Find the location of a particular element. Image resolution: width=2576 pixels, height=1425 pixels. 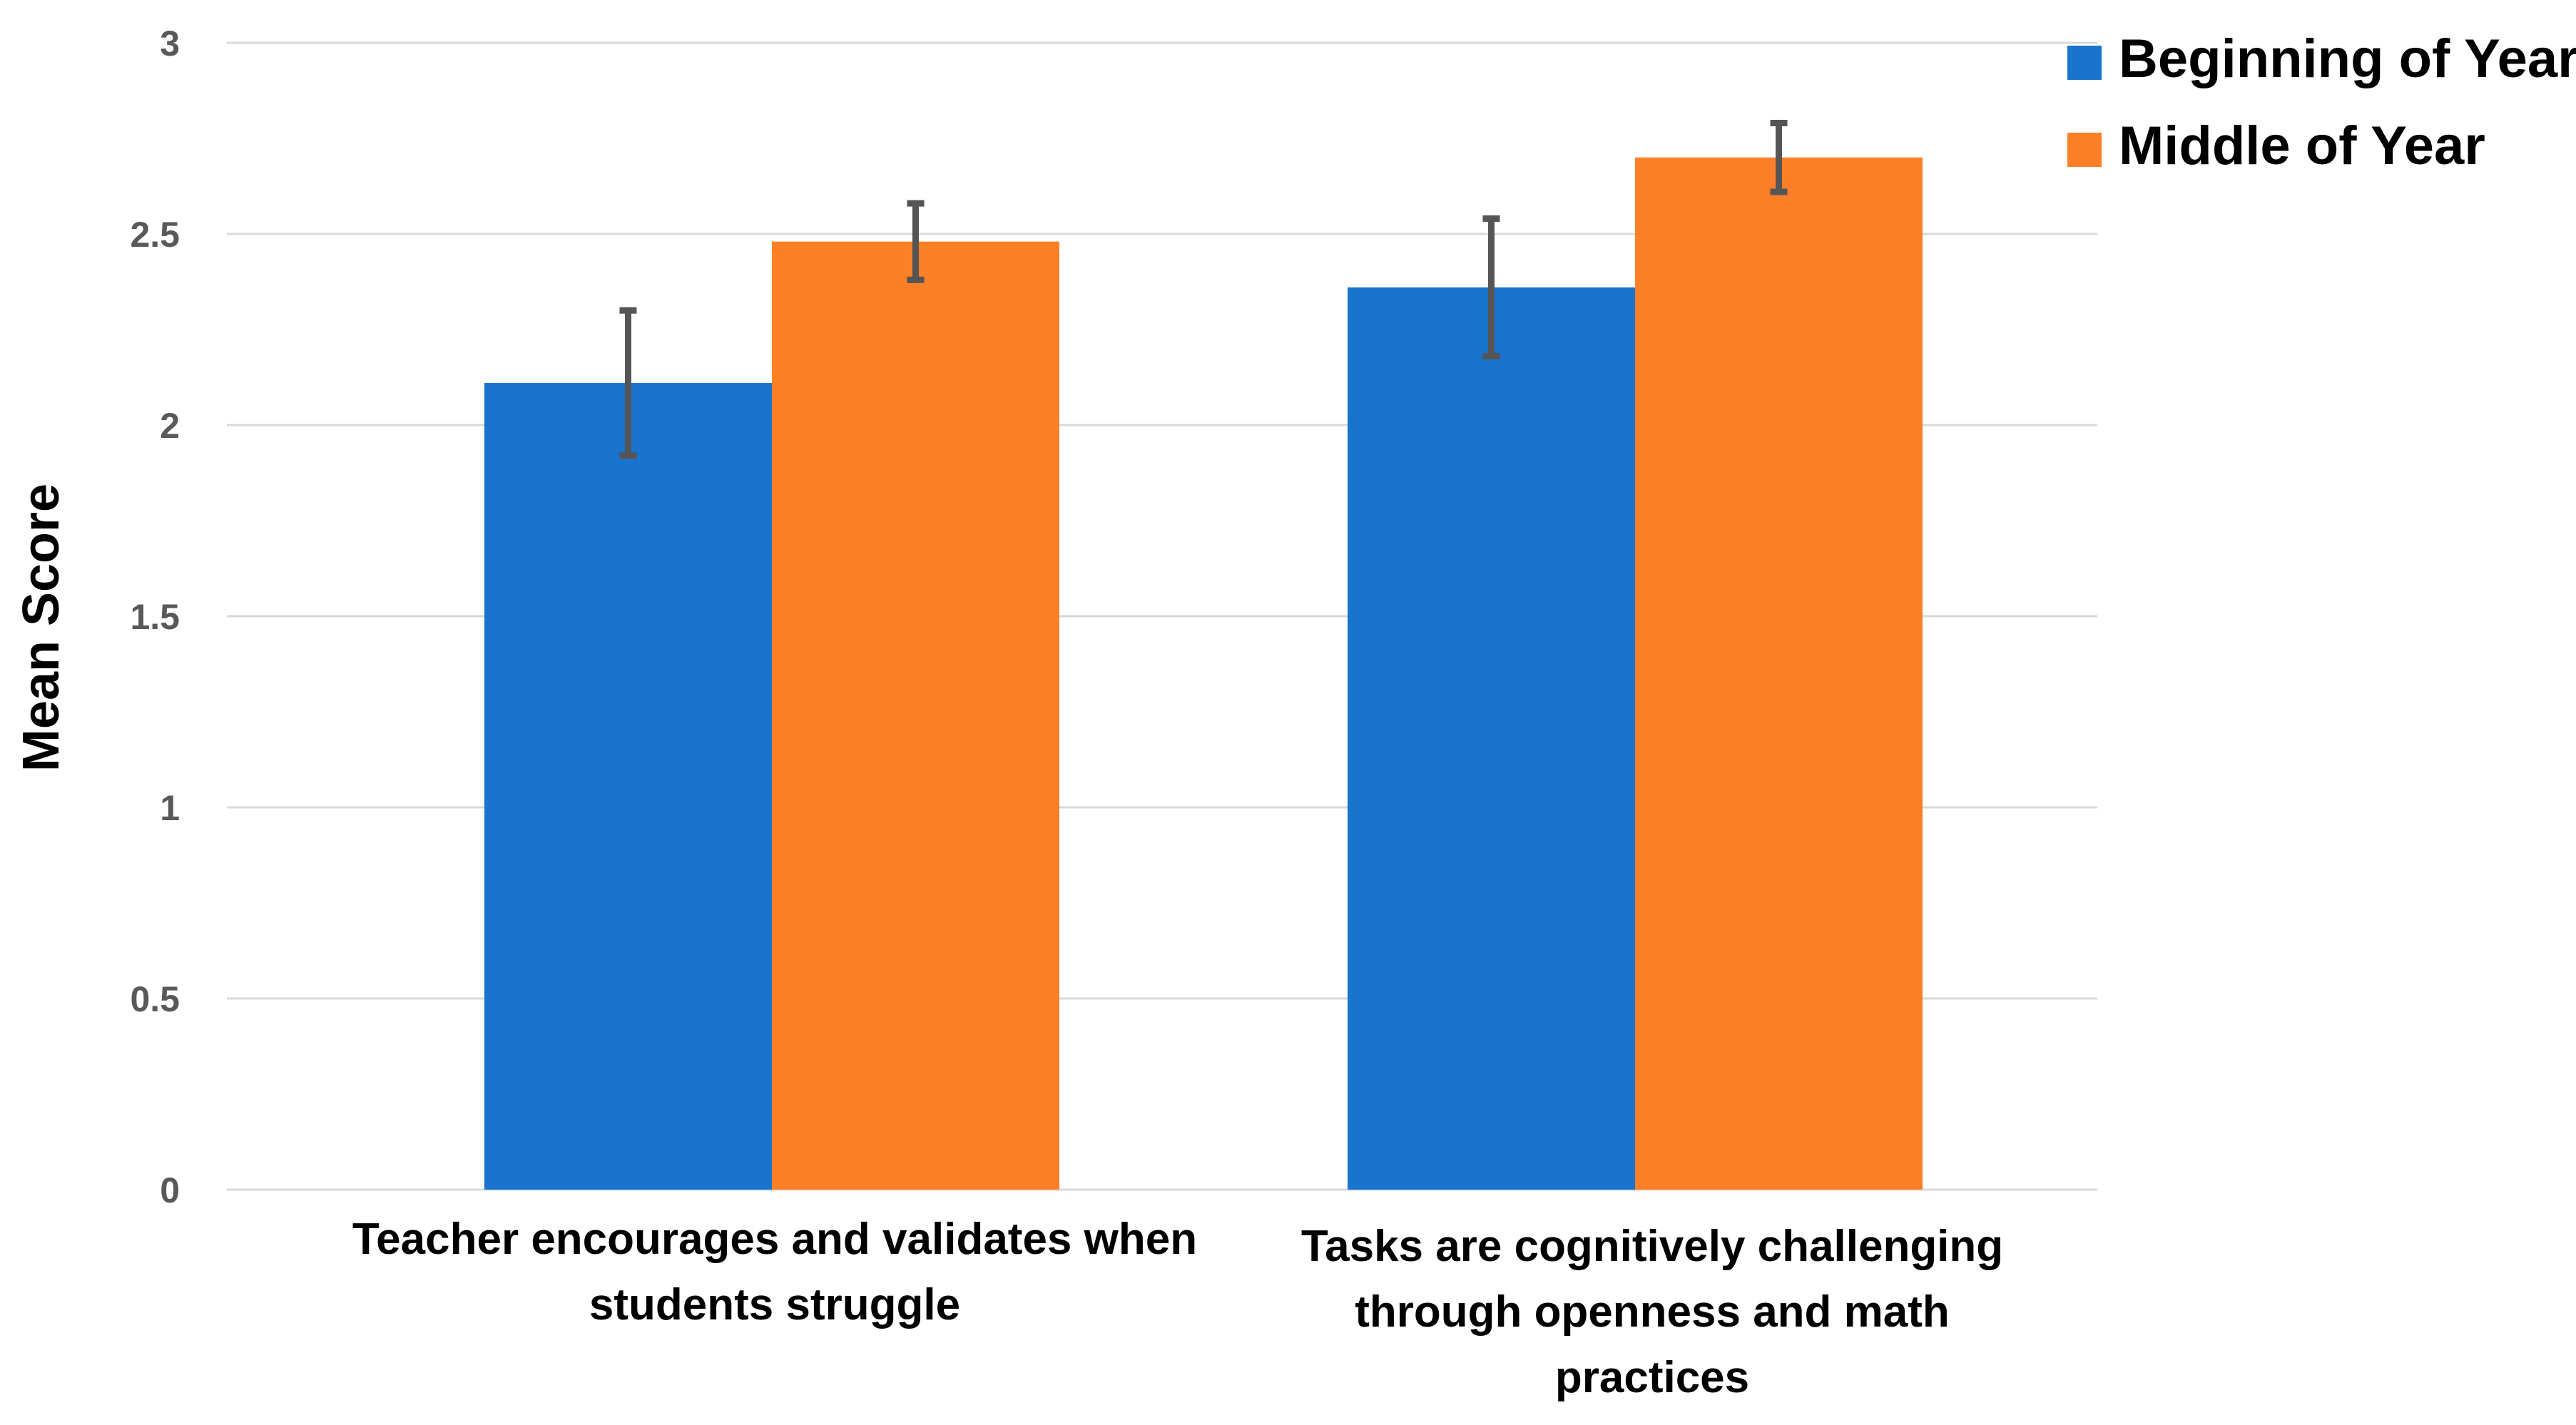

error-bars is located at coordinates (1203, 289).